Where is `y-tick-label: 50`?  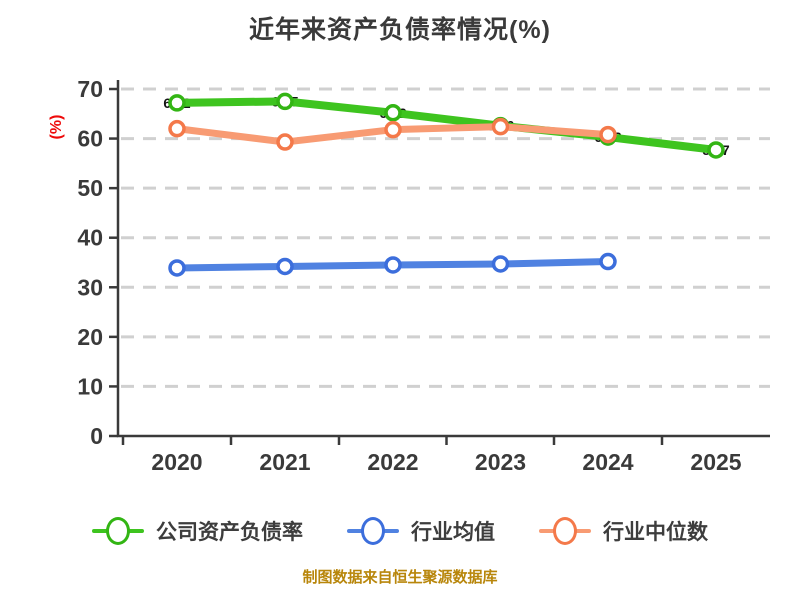
y-tick-label: 50 is located at coordinates (90, 188).